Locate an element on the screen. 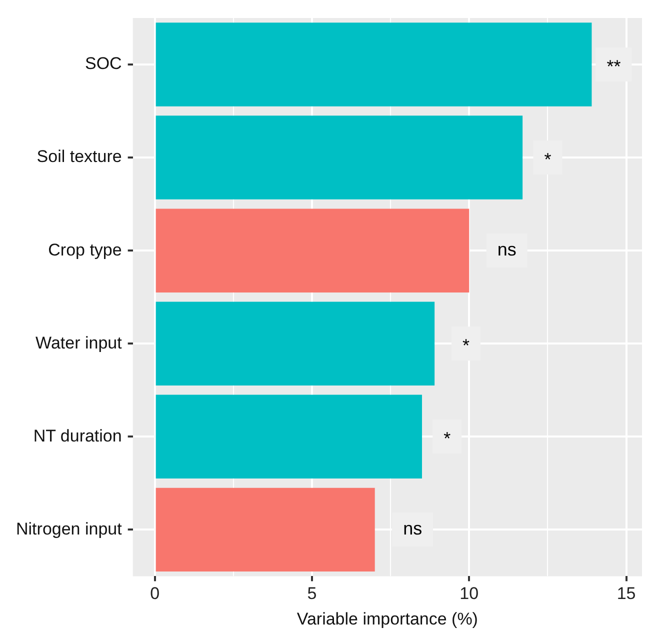 The image size is (645, 638). y-tick-label: Water input is located at coordinates (79, 342).